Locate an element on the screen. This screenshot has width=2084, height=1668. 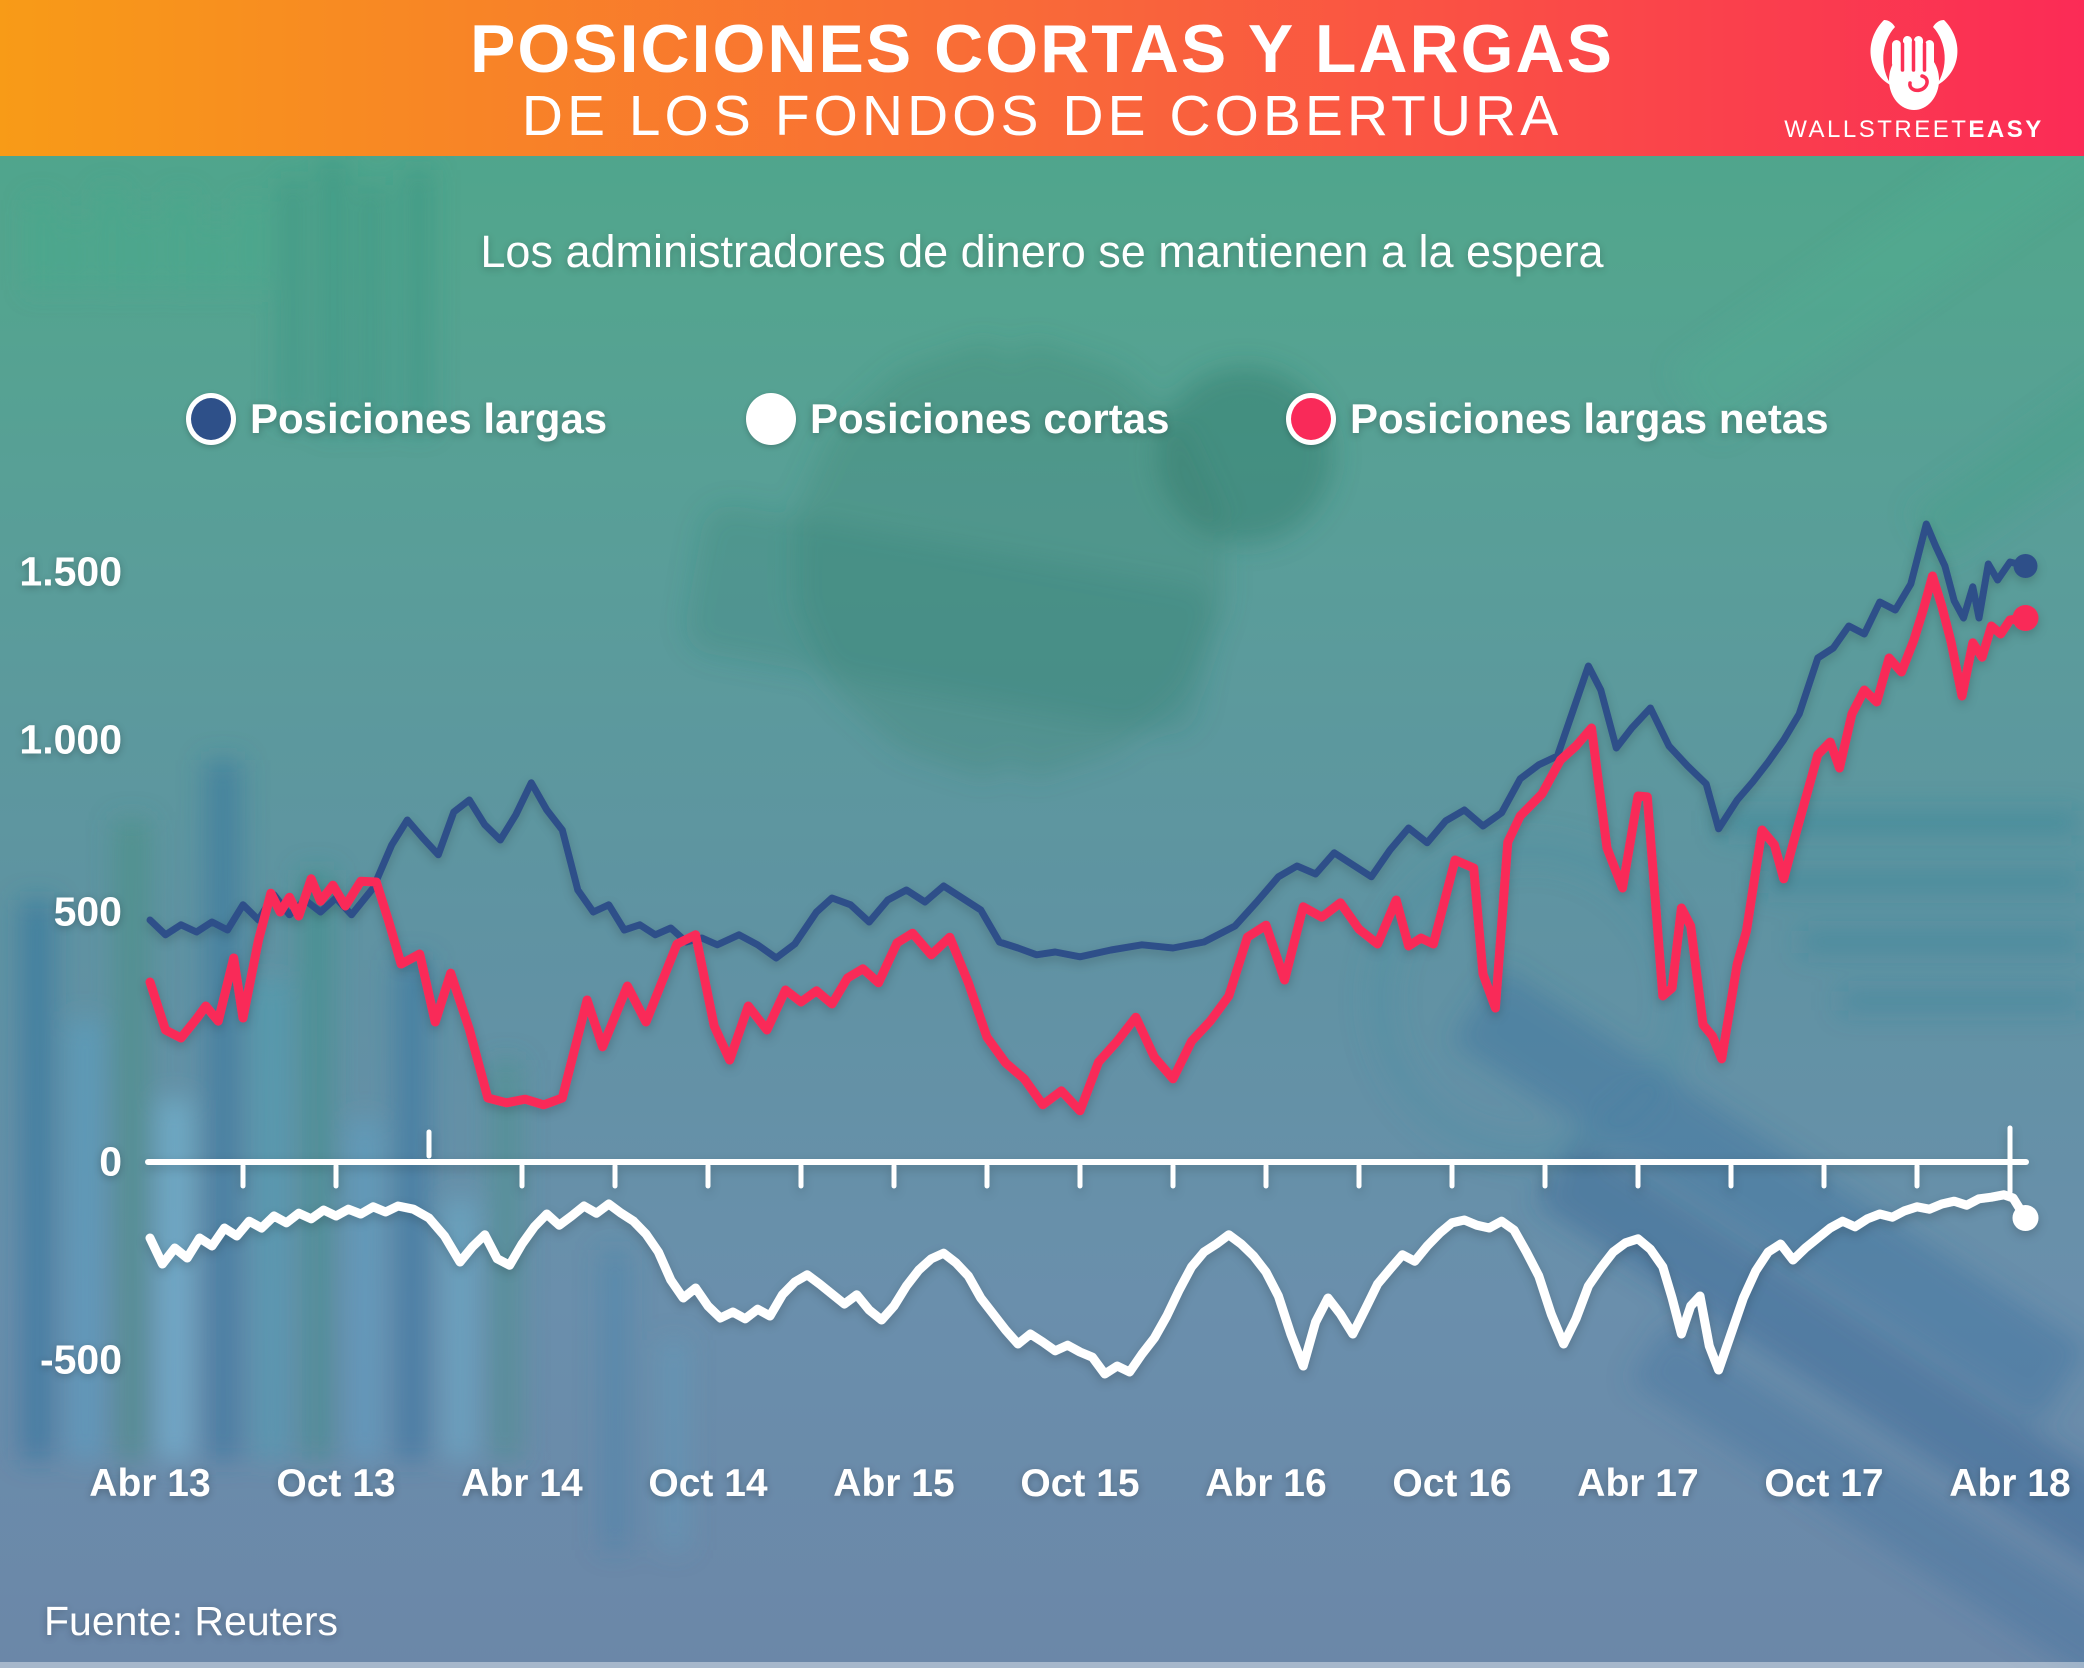
x-axis-label: Oct 16 is located at coordinates (1452, 1483).